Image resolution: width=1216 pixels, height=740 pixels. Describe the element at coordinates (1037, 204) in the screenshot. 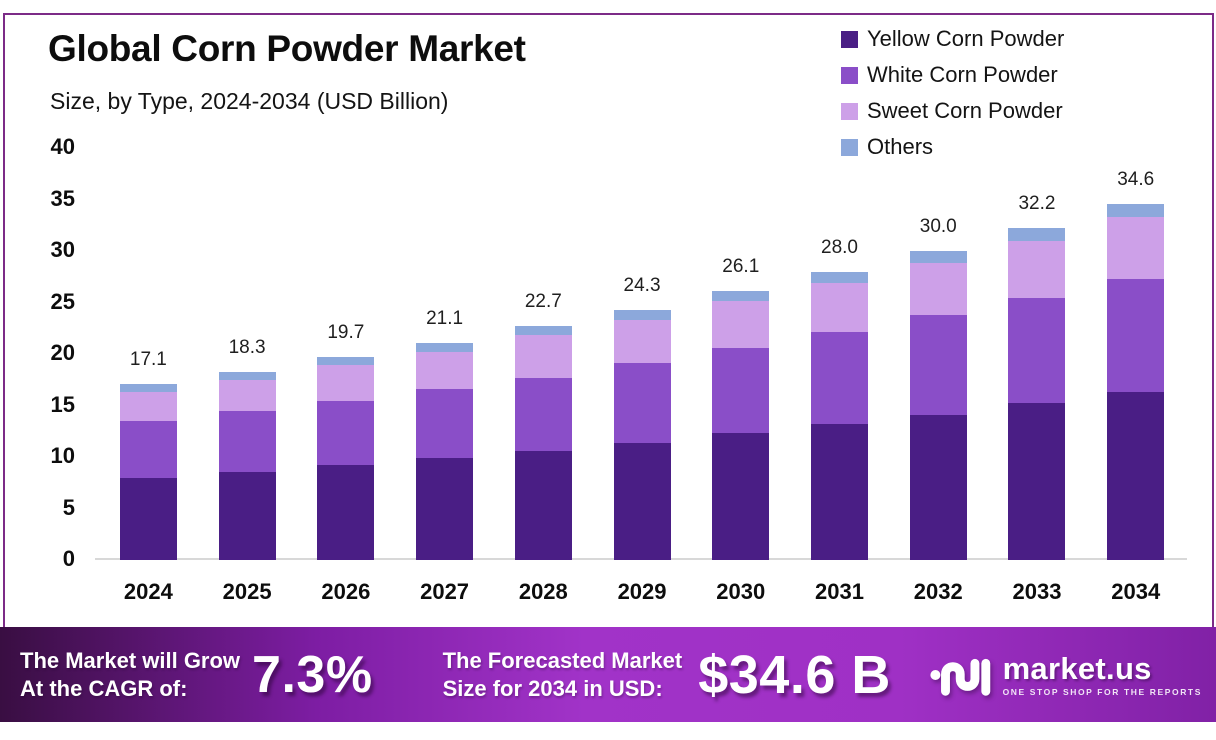

I see `total-value-label: 32.2` at that location.